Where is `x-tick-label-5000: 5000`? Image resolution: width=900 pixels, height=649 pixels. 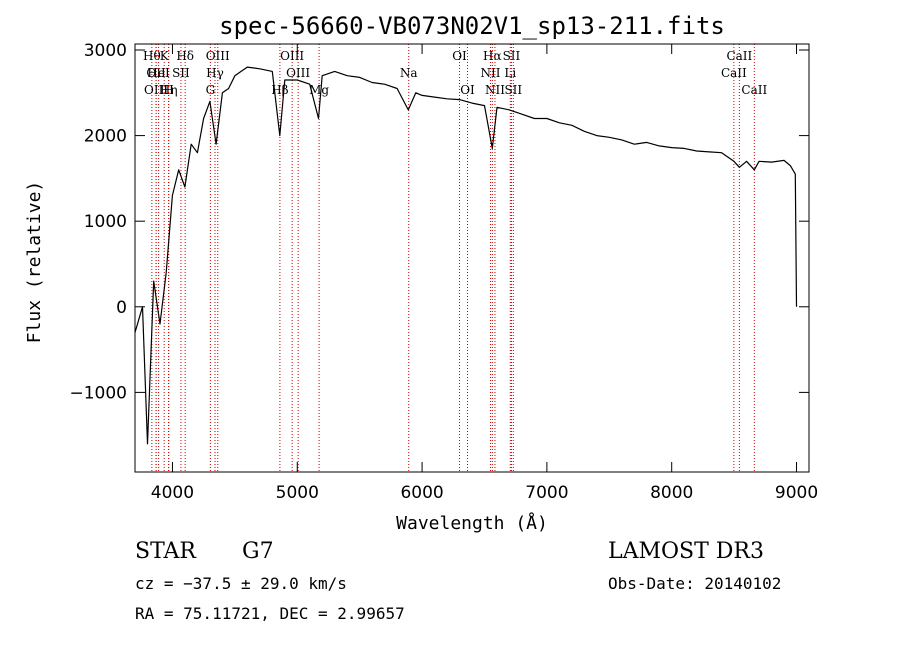
x-tick-label-5000: 5000 is located at coordinates (297, 493).